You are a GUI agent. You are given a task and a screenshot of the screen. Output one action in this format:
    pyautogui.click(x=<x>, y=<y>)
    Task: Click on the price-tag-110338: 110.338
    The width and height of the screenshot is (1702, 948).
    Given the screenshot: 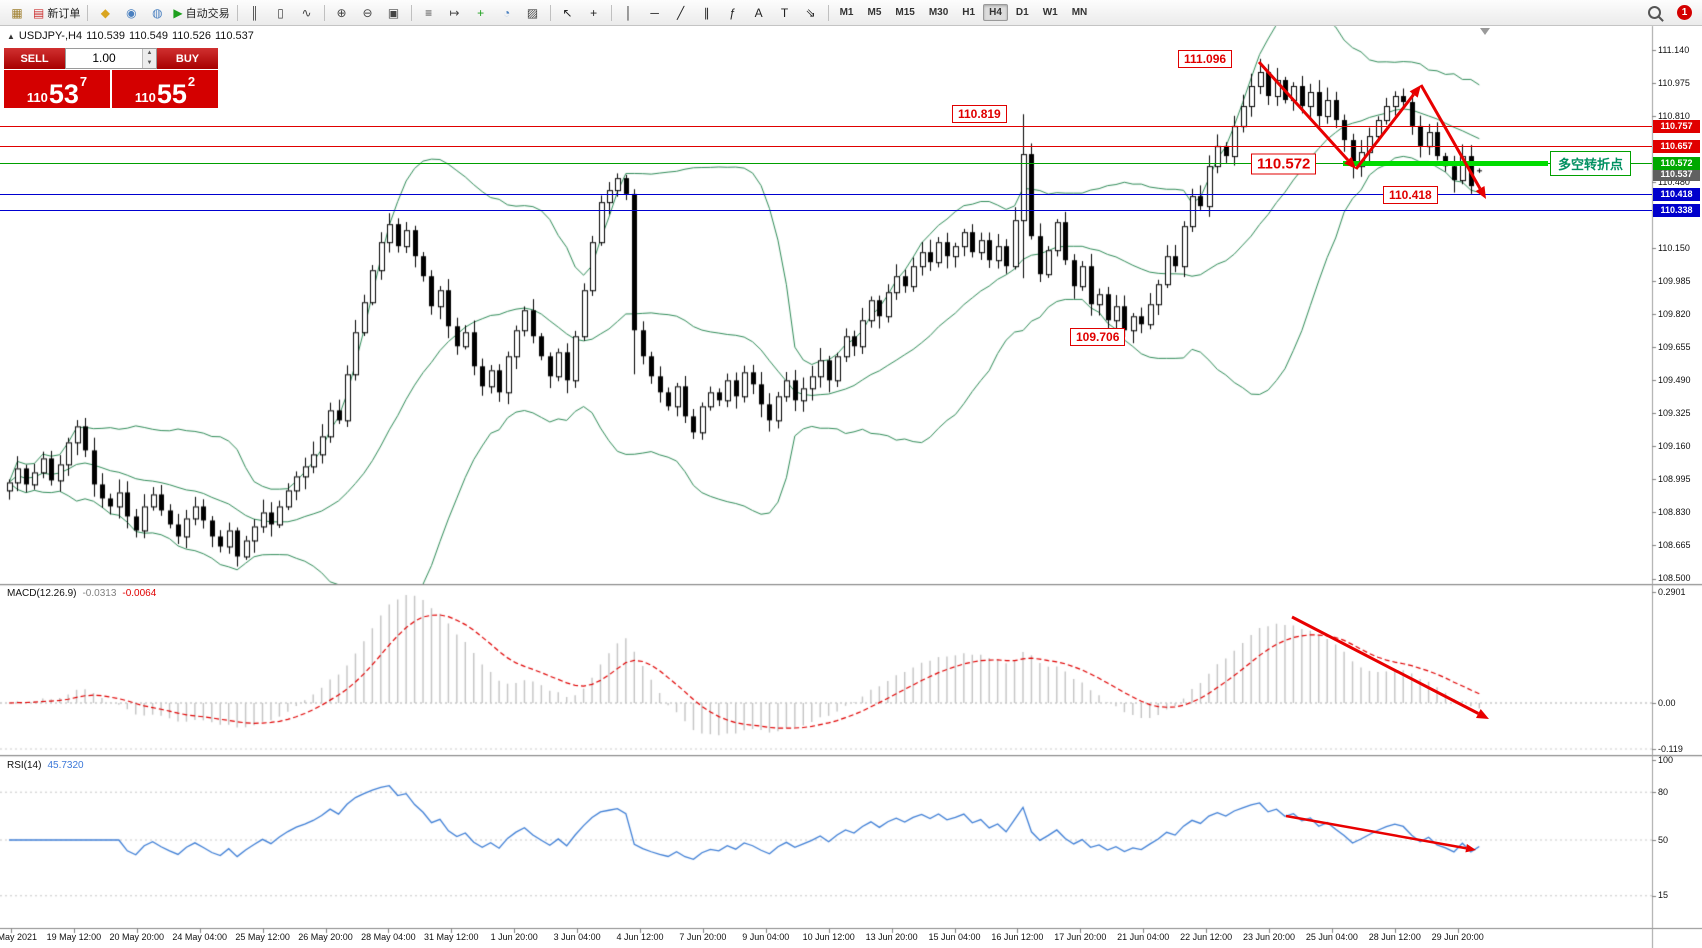 What is the action you would take?
    pyautogui.click(x=1676, y=211)
    